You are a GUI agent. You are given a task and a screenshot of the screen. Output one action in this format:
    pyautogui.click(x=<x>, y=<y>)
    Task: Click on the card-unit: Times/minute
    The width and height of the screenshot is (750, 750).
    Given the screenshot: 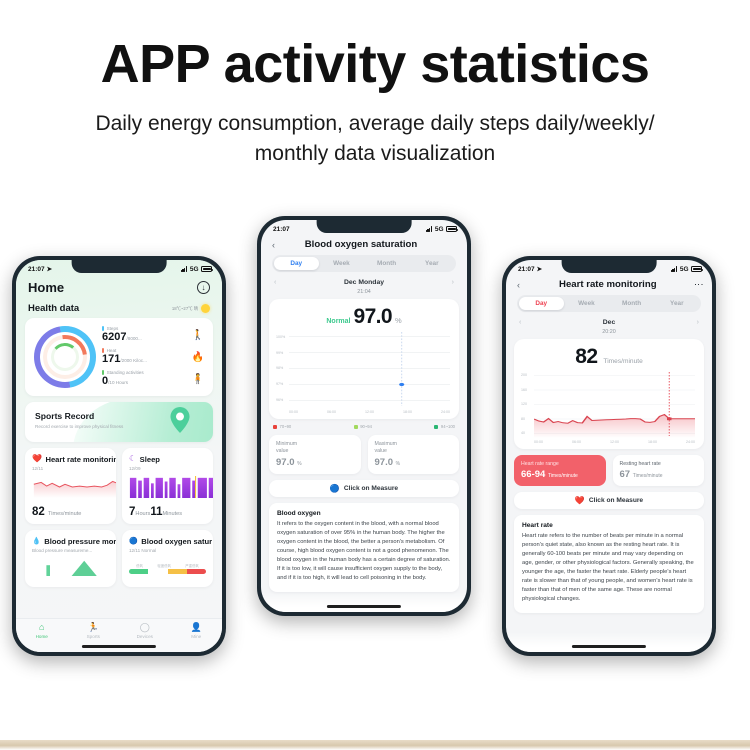 What is the action you would take?
    pyautogui.click(x=647, y=476)
    